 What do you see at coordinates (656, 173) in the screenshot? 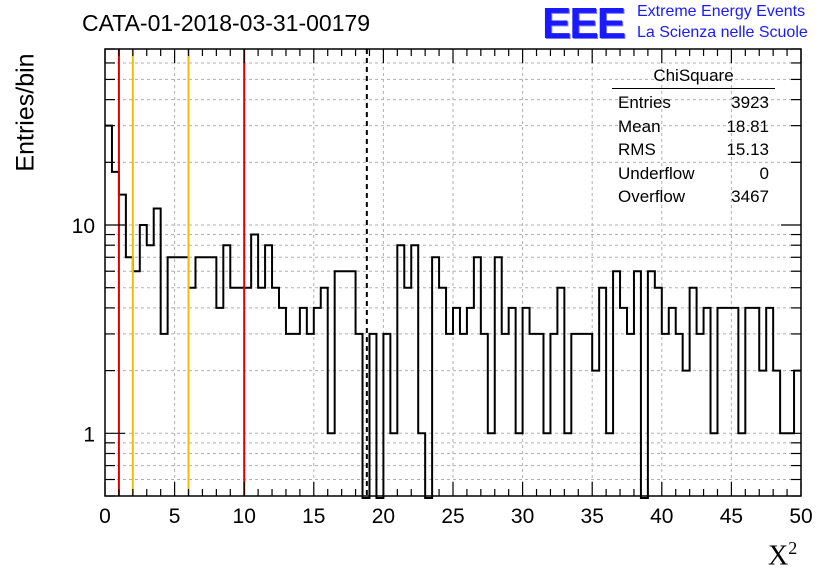
I see `stats-label: Underflow` at bounding box center [656, 173].